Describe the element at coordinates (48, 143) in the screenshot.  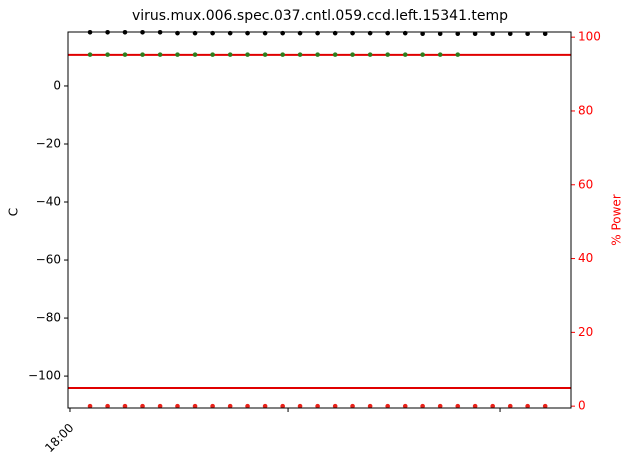
I see `y-tick-label: −20` at that location.